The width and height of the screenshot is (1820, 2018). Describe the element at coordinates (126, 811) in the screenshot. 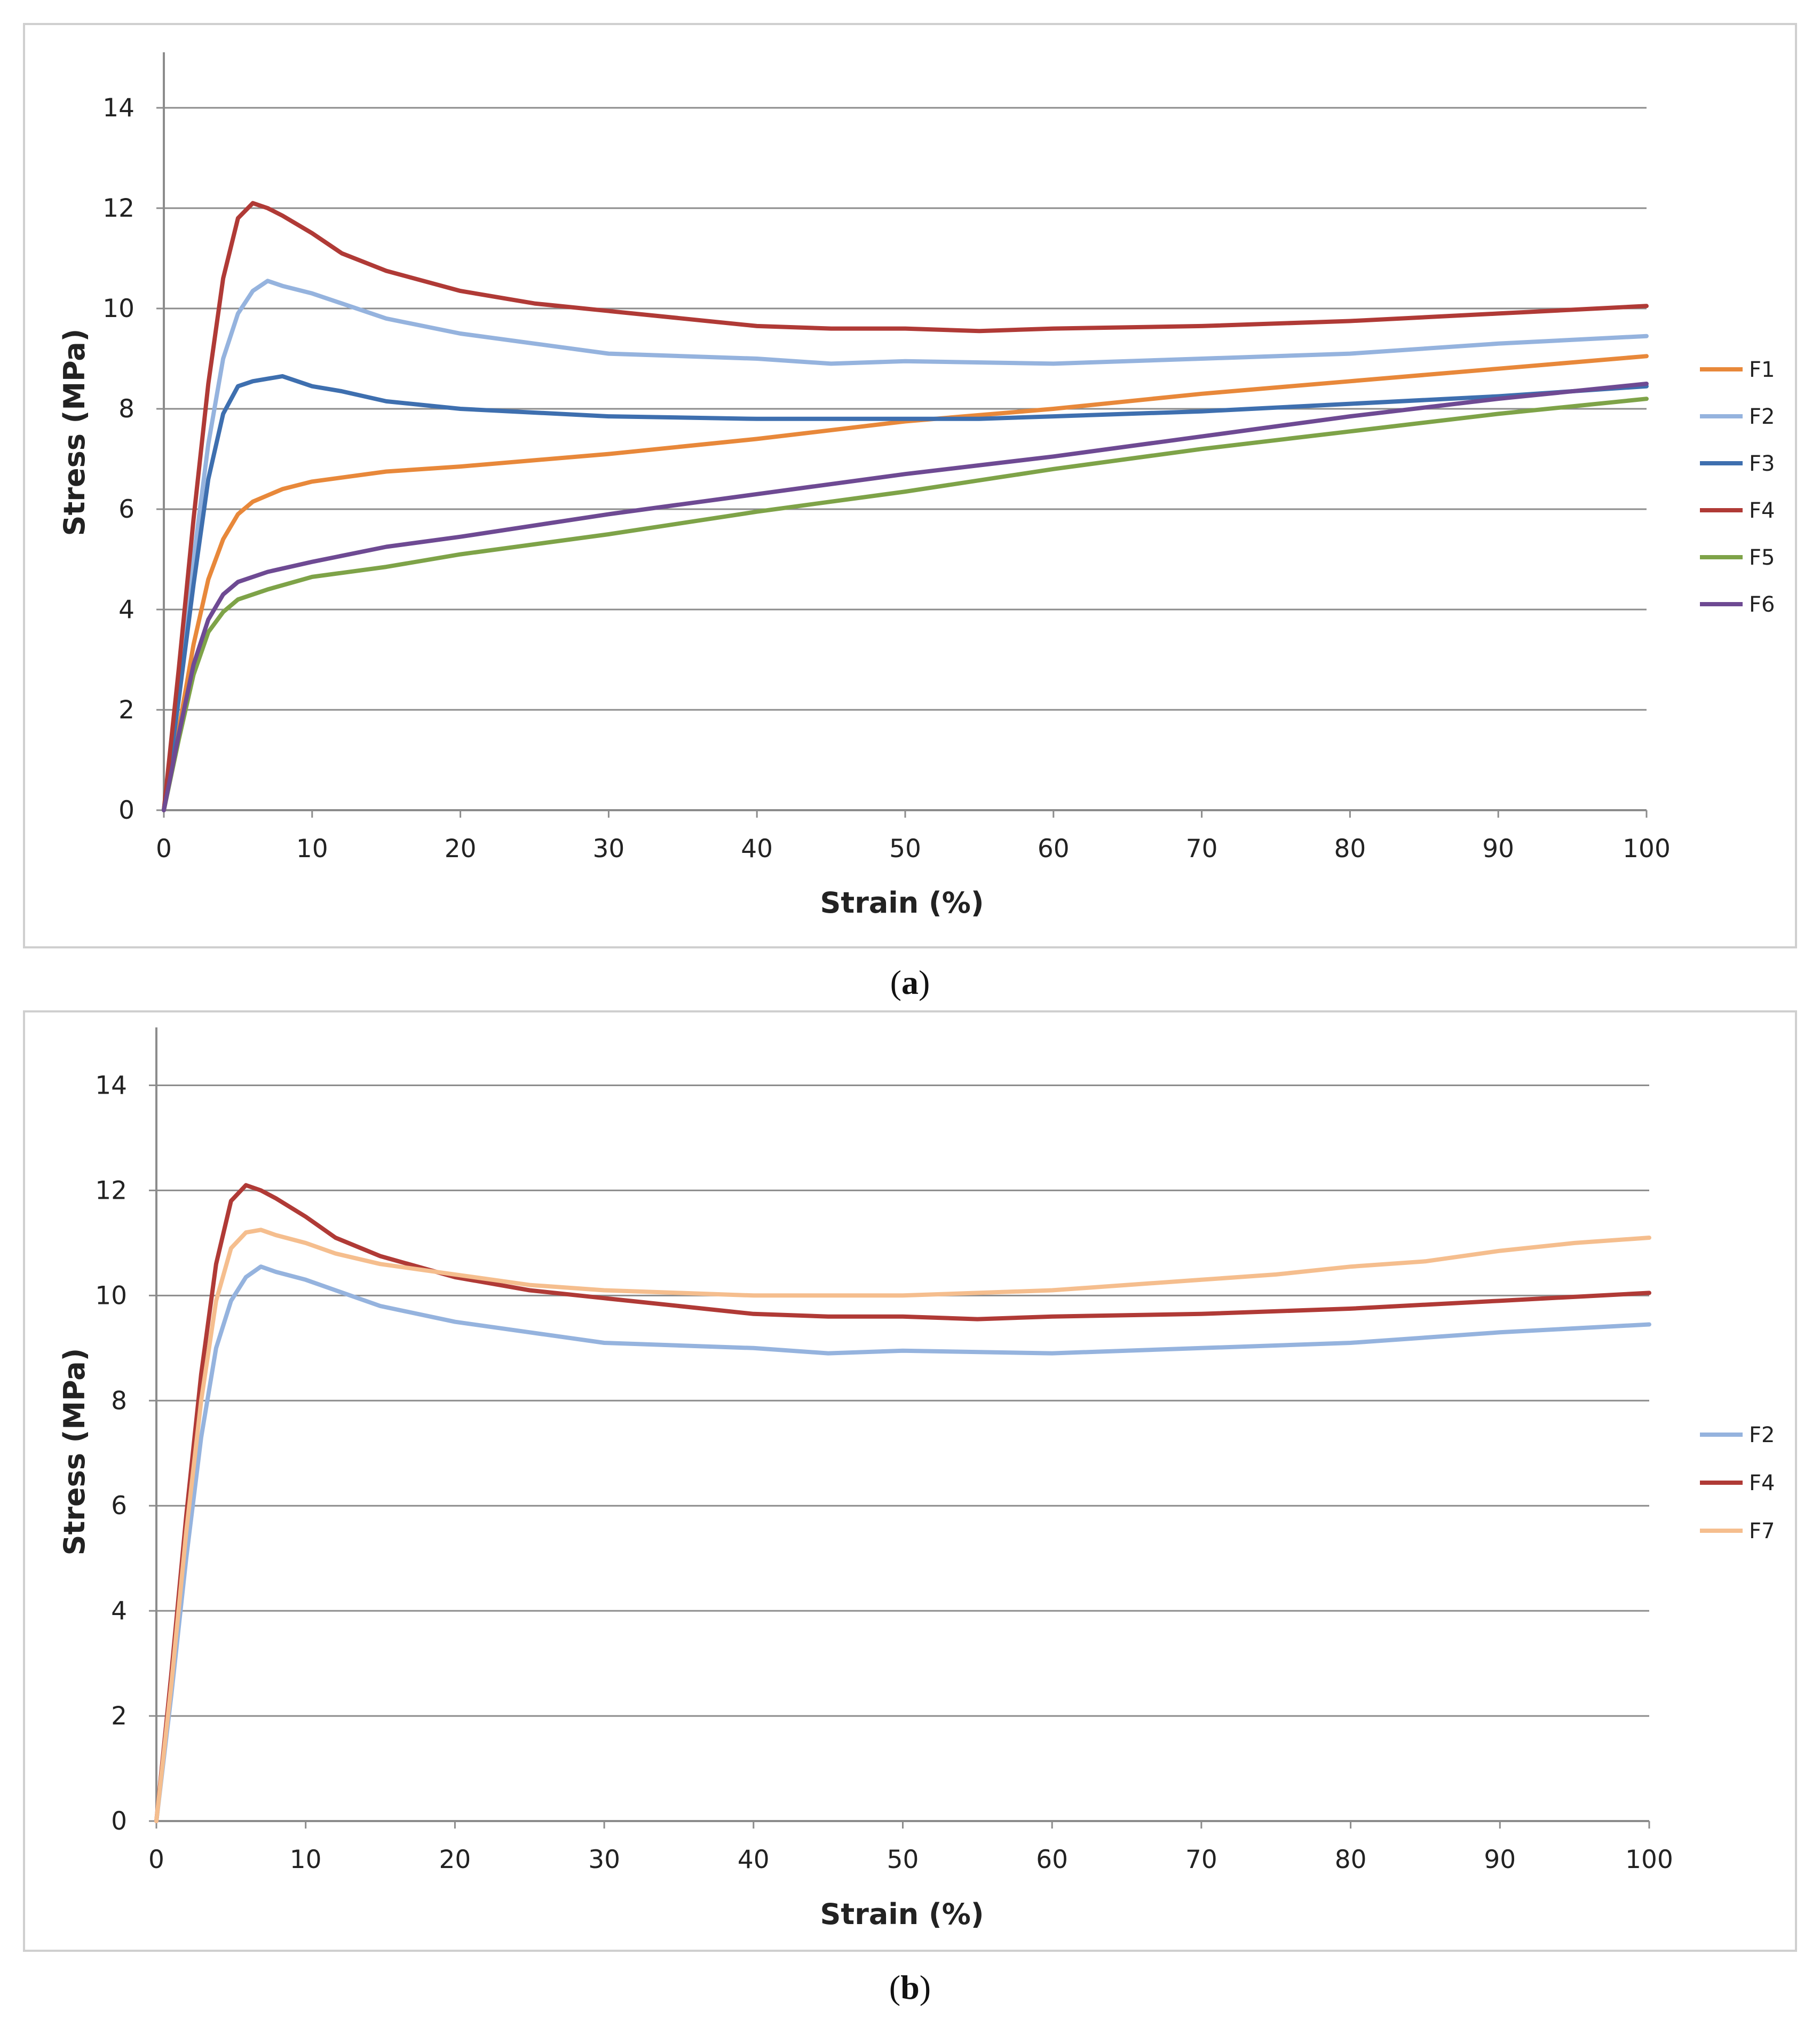

I see `panel-a-y-tick-label: 0` at that location.